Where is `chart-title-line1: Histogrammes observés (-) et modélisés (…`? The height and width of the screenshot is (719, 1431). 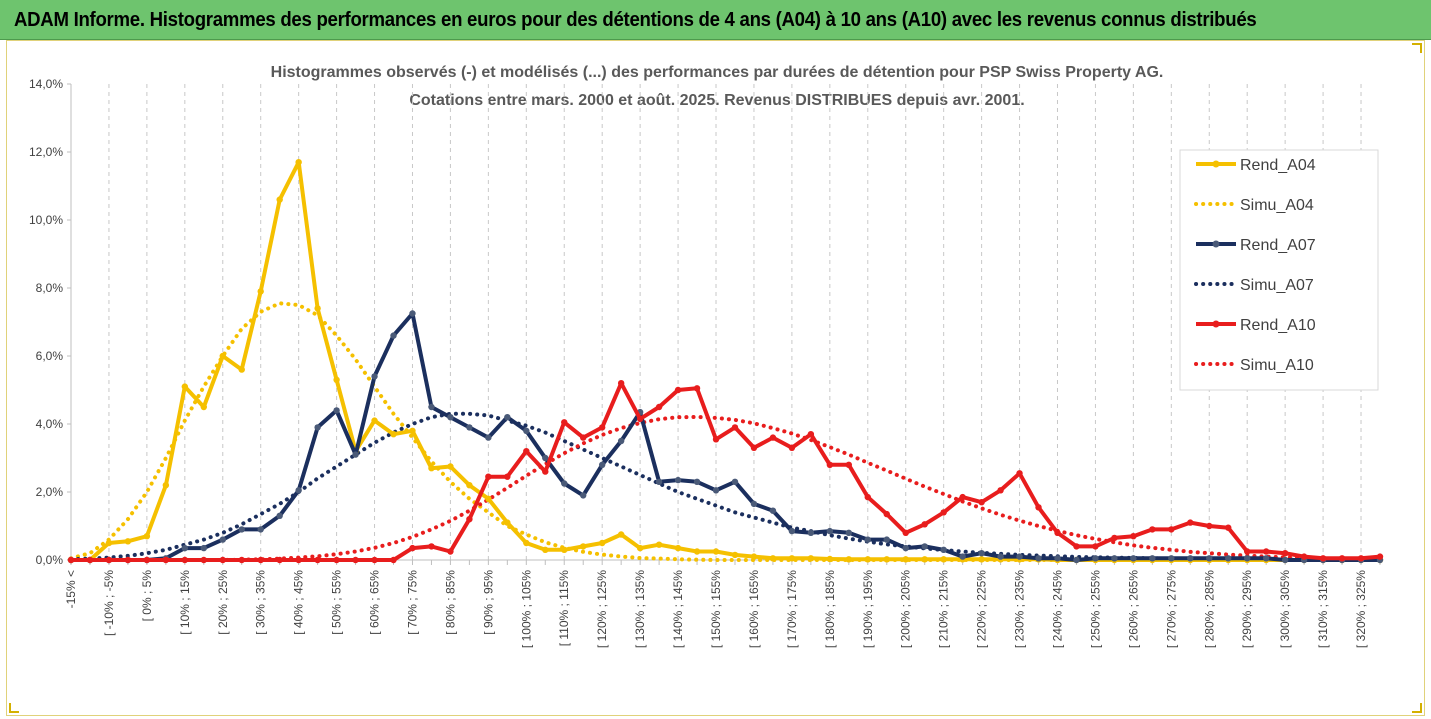
chart-title-line1: Histogrammes observés (-) et modélisés (… is located at coordinates (717, 72).